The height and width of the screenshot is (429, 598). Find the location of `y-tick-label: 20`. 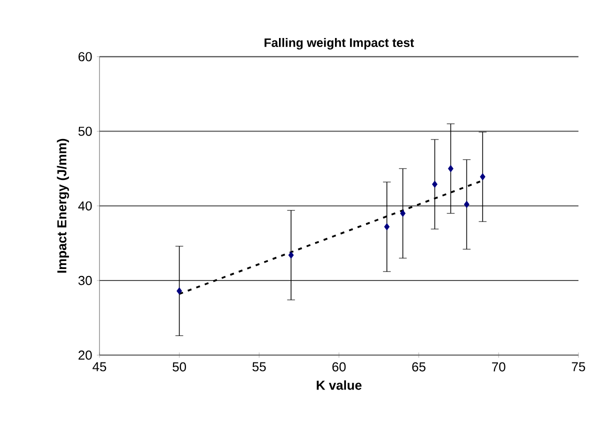

y-tick-label: 20 is located at coordinates (85, 355).